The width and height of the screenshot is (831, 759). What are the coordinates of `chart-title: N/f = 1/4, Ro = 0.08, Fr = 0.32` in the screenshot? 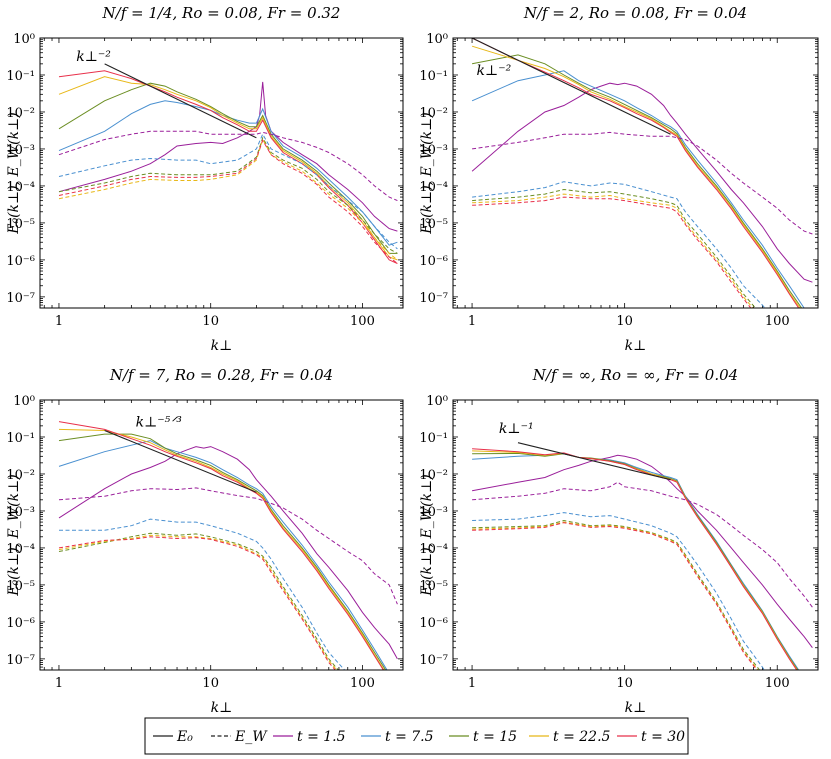 It's located at (221, 13).